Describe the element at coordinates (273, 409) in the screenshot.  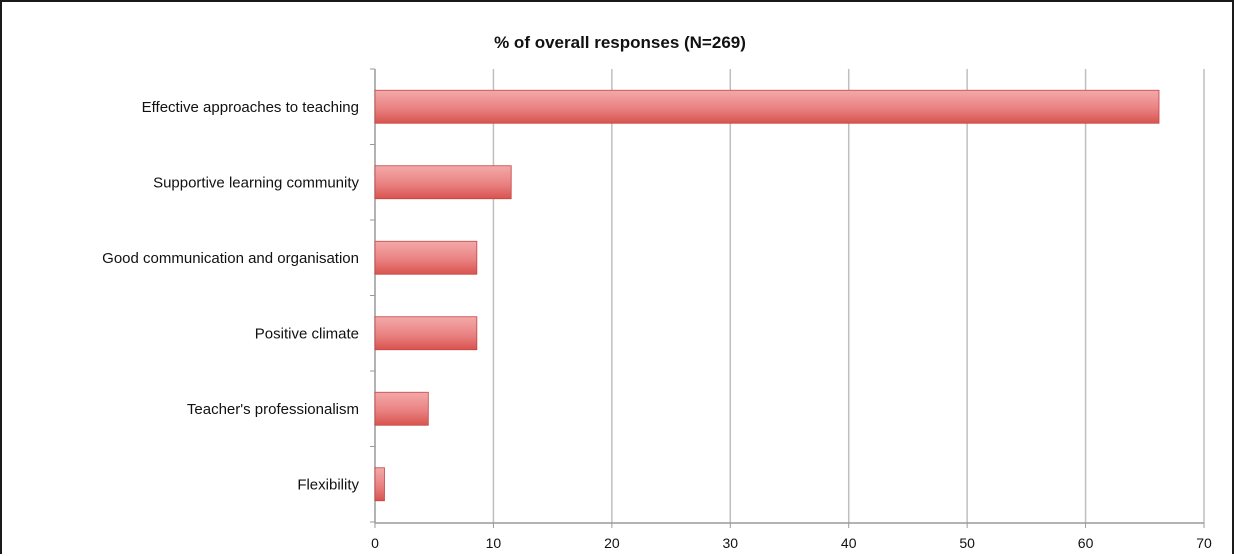
I see `category-label: Teacher's professionalism` at that location.